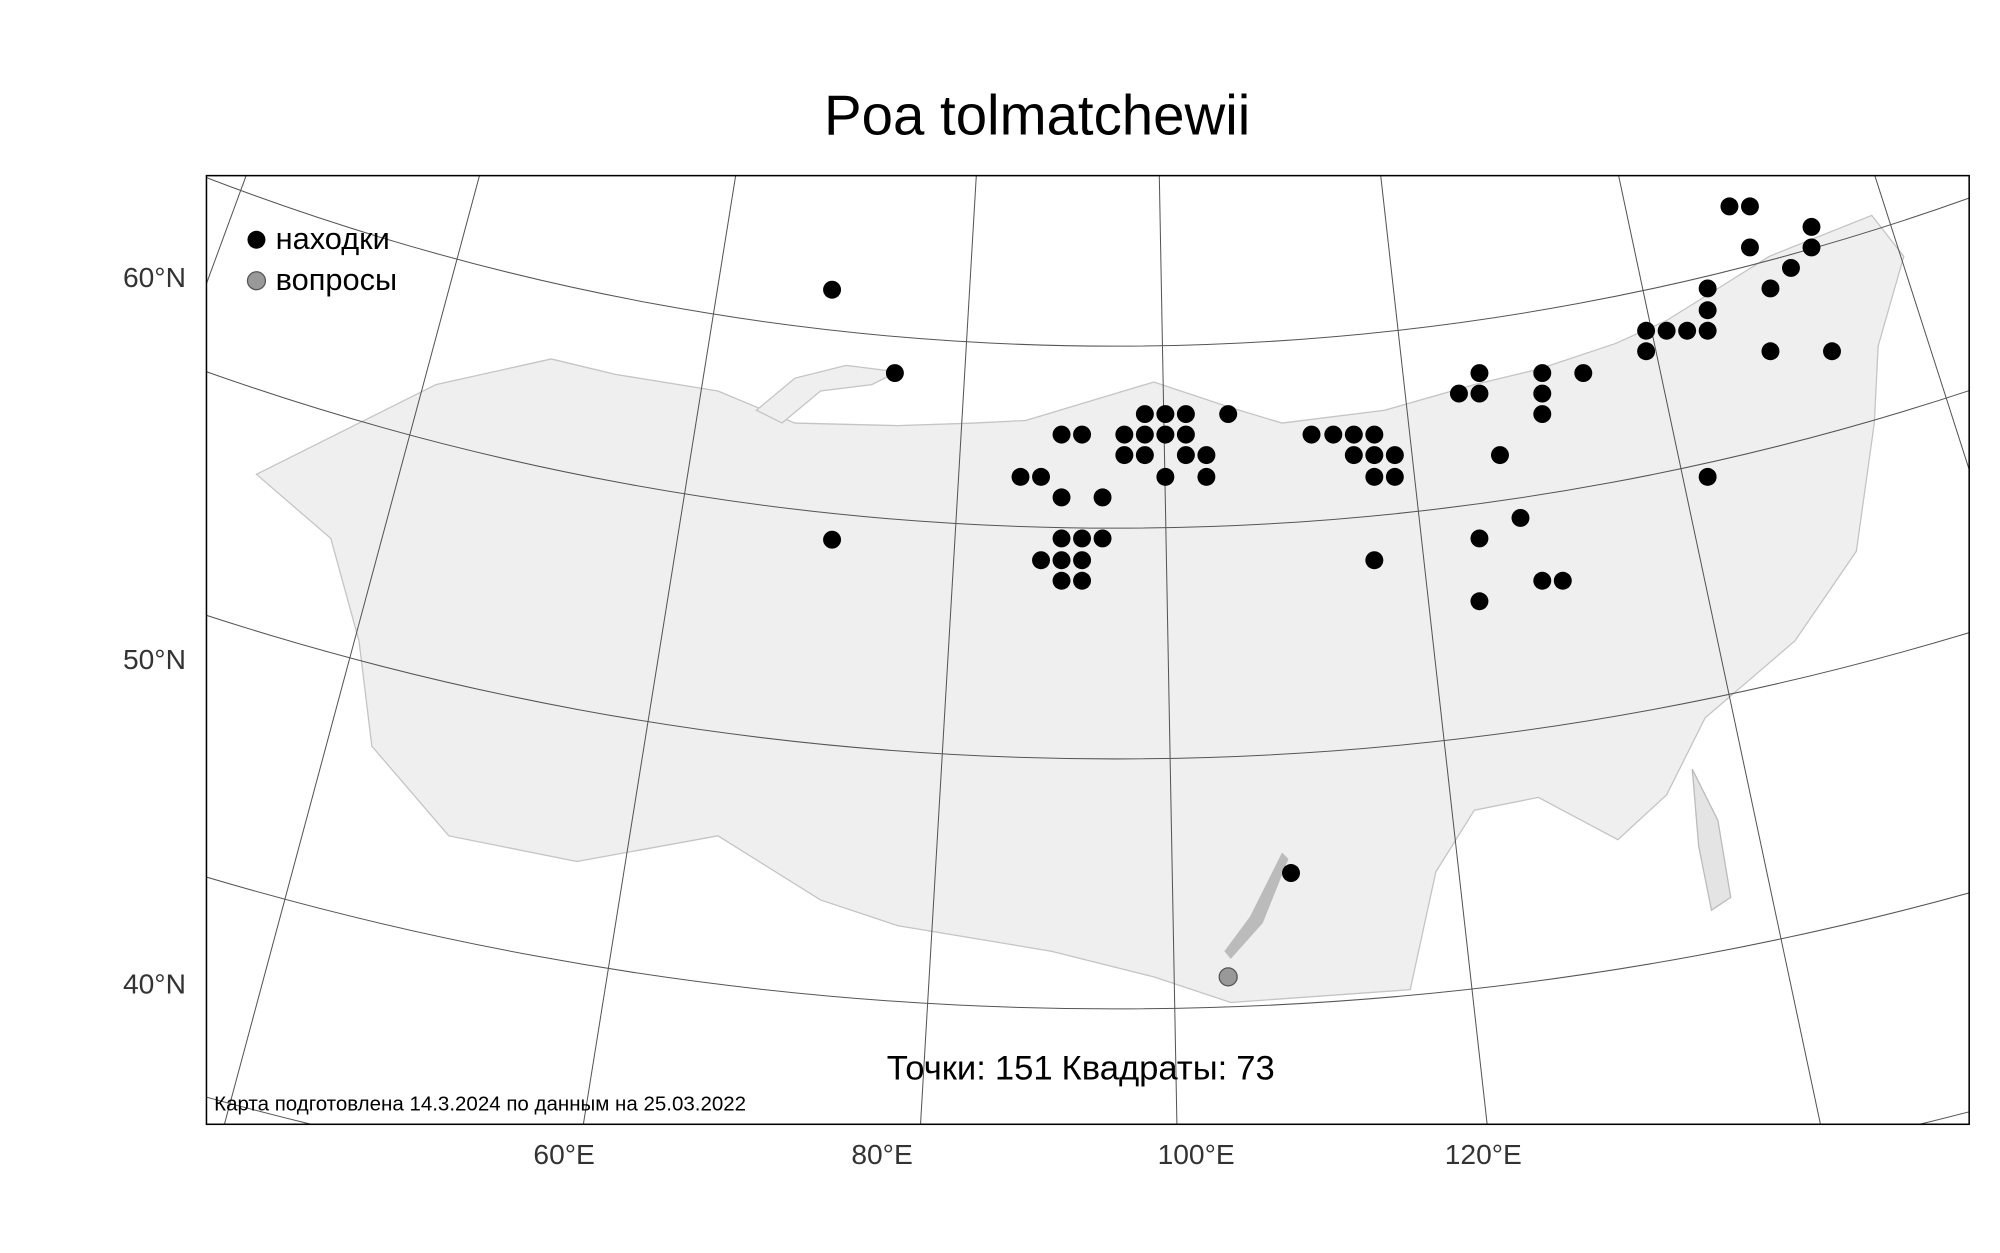 The width and height of the screenshot is (2000, 1253). Describe the element at coordinates (1256, 905) in the screenshot. I see `lake` at that location.